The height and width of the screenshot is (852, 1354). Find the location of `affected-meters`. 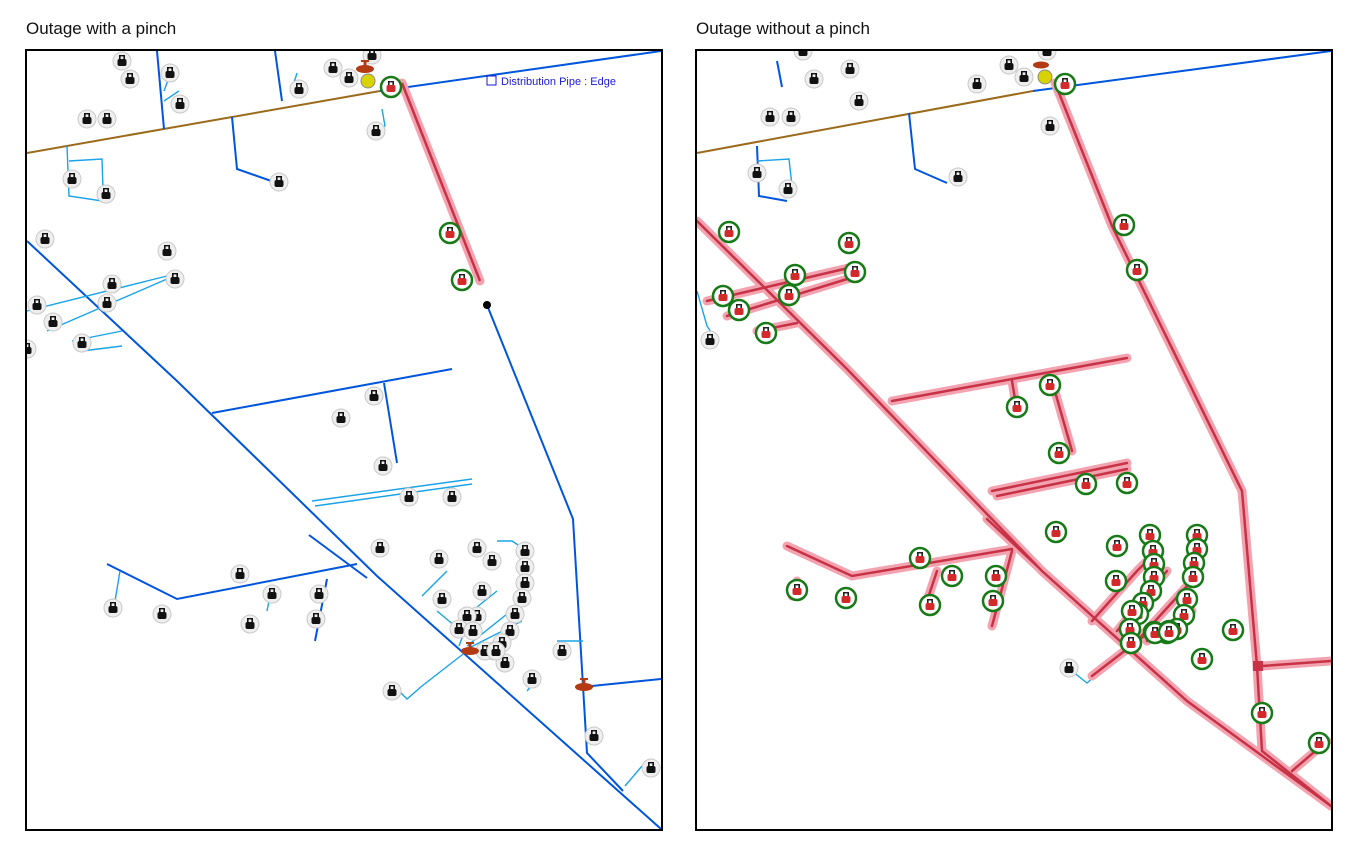

affected-meters is located at coordinates (426, 183).